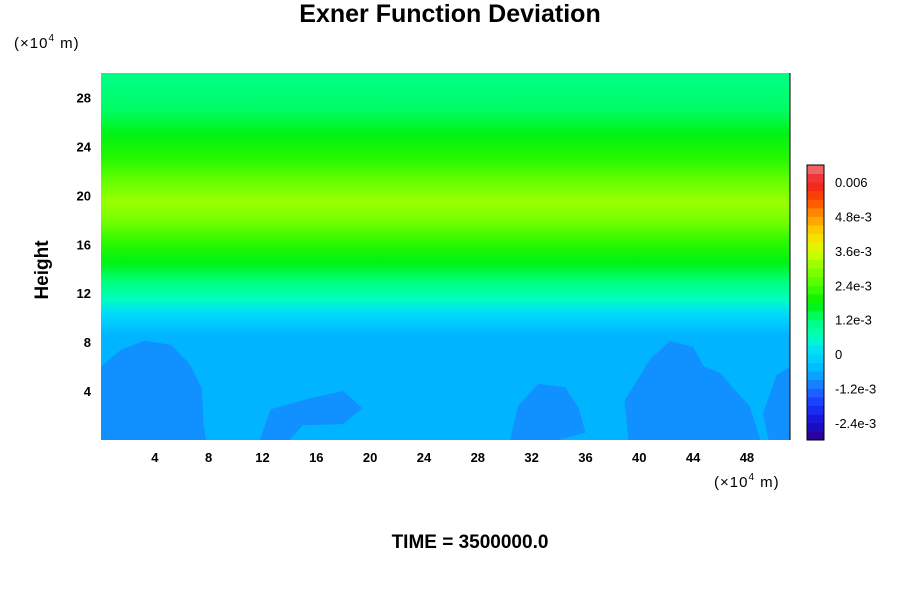  What do you see at coordinates (747, 457) in the screenshot?
I see `x-tick-label: 48` at bounding box center [747, 457].